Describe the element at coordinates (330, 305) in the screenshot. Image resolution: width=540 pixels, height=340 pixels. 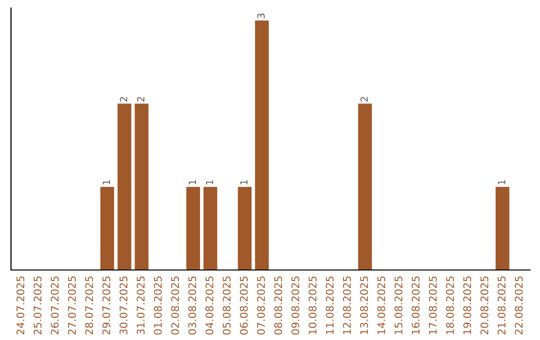
I see `x-tick-label: 11.08.2025` at that location.